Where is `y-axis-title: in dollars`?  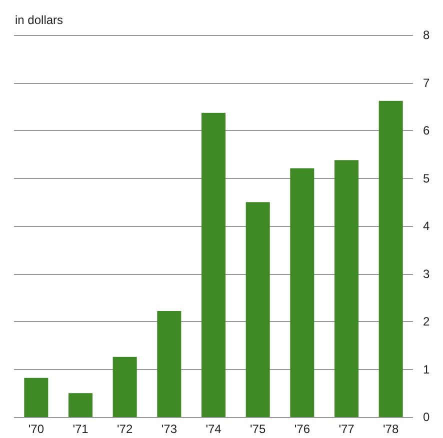 y-axis-title: in dollars is located at coordinates (39, 20).